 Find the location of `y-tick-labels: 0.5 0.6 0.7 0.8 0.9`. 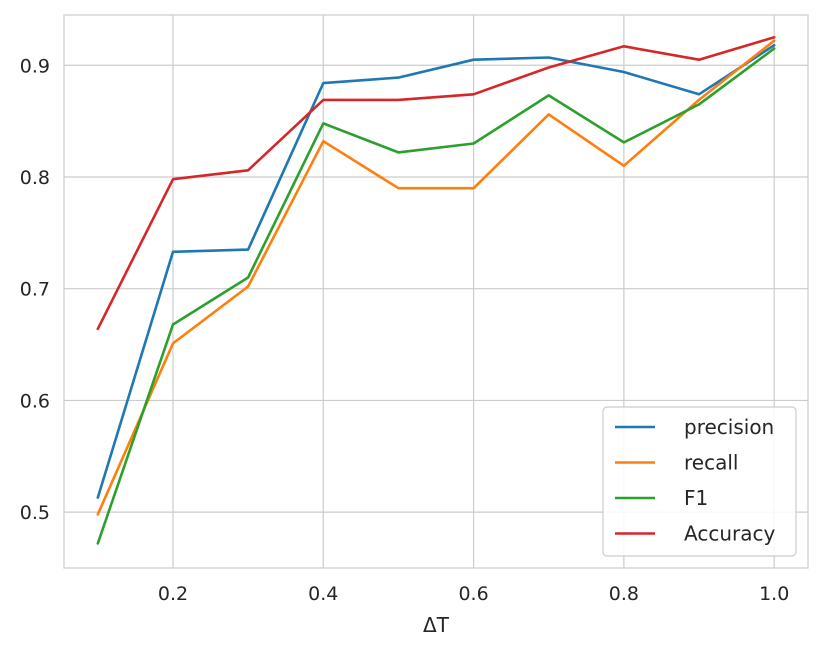

y-tick-labels: 0.5 0.6 0.7 0.8 0.9 is located at coordinates (35, 289).